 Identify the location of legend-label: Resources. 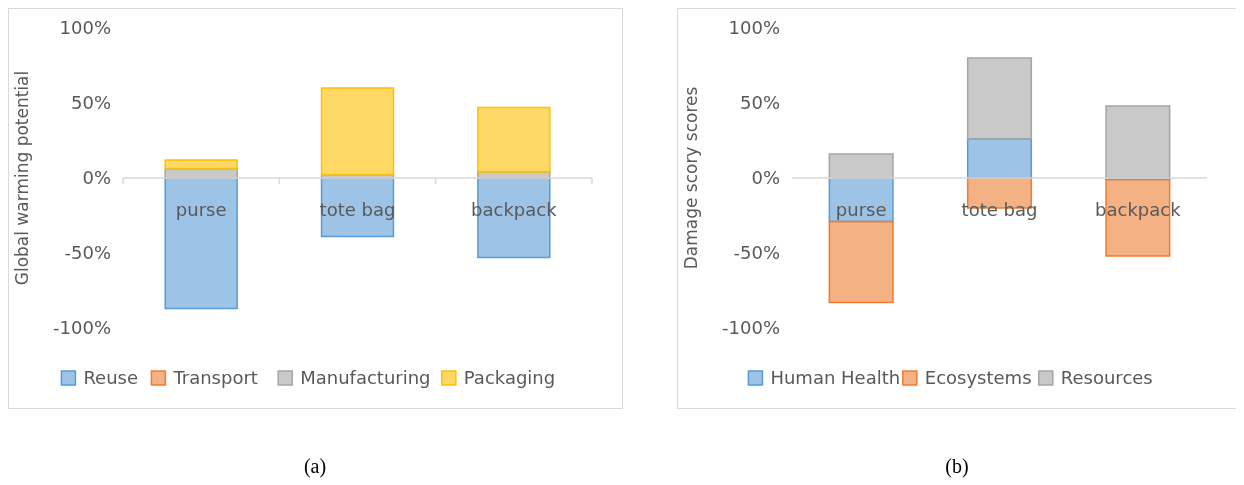
(1106, 378).